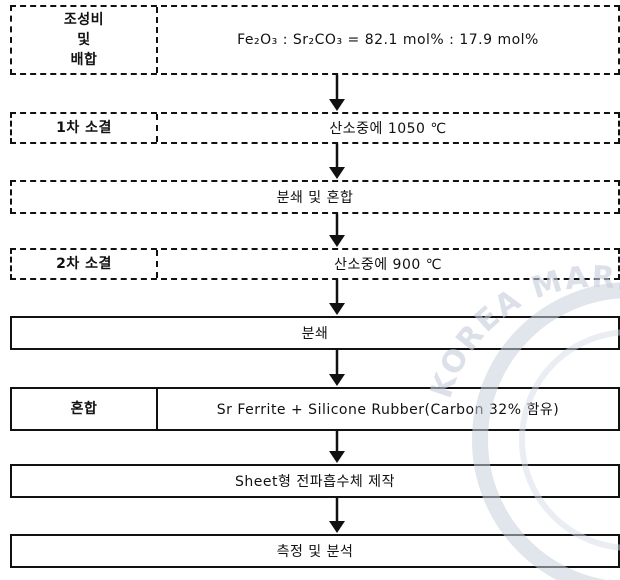 The width and height of the screenshot is (620, 580). I want to click on step-composition-formula: Fe₂O₃ : Sr₂CO₃ = 82.1 mol% : 17.9 mol%, so click(388, 40).